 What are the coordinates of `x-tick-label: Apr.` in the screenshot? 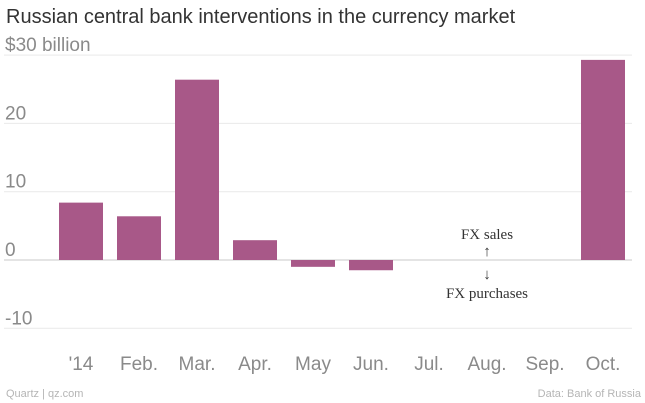 It's located at (255, 364).